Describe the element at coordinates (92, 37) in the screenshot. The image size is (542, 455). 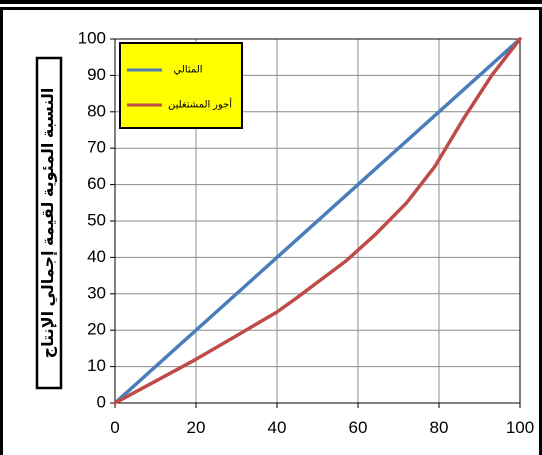
I see `y-tick-label: 100` at that location.